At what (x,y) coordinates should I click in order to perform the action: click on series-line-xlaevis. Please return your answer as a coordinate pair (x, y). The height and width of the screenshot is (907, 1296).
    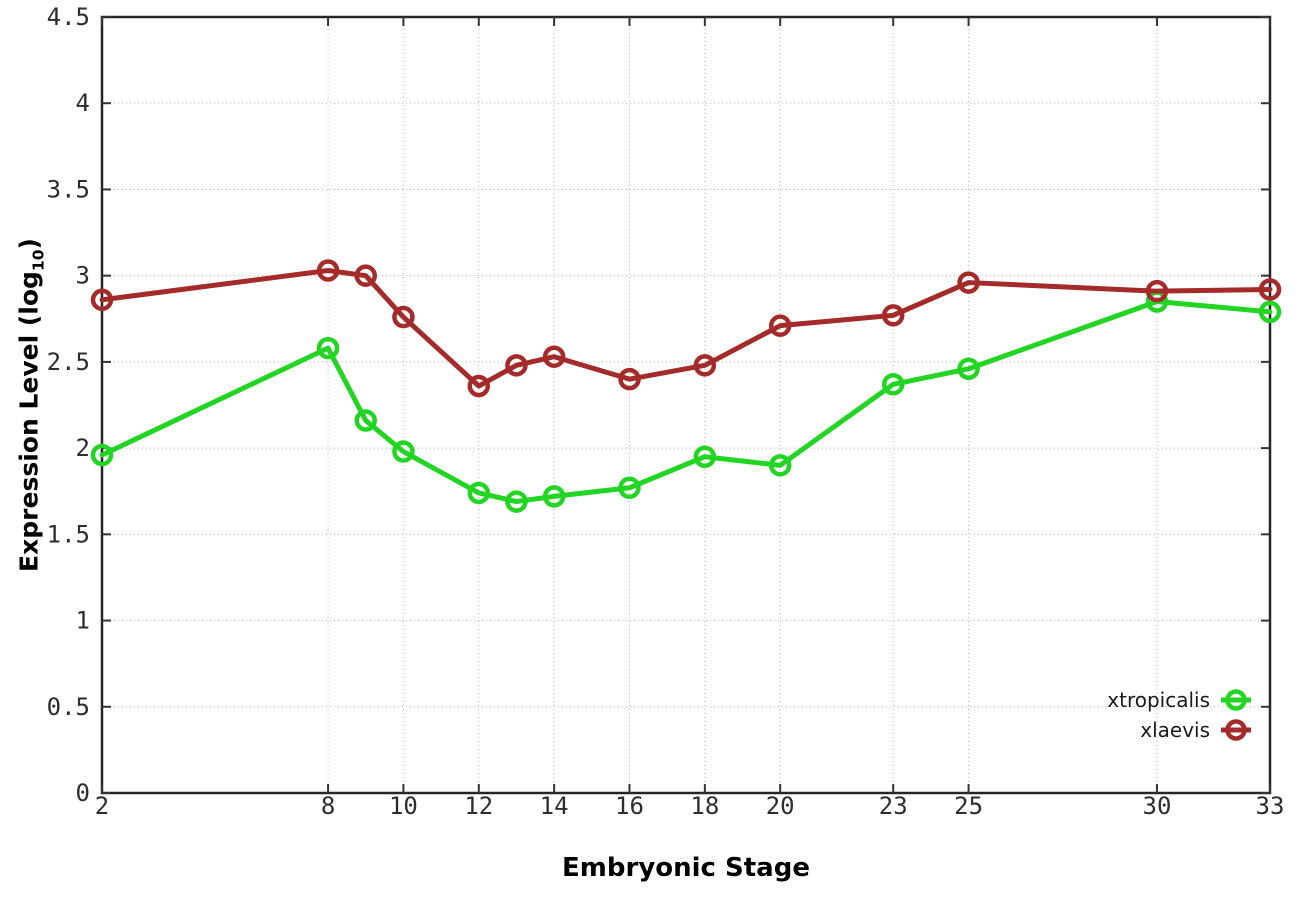
    Looking at the image, I should click on (686, 328).